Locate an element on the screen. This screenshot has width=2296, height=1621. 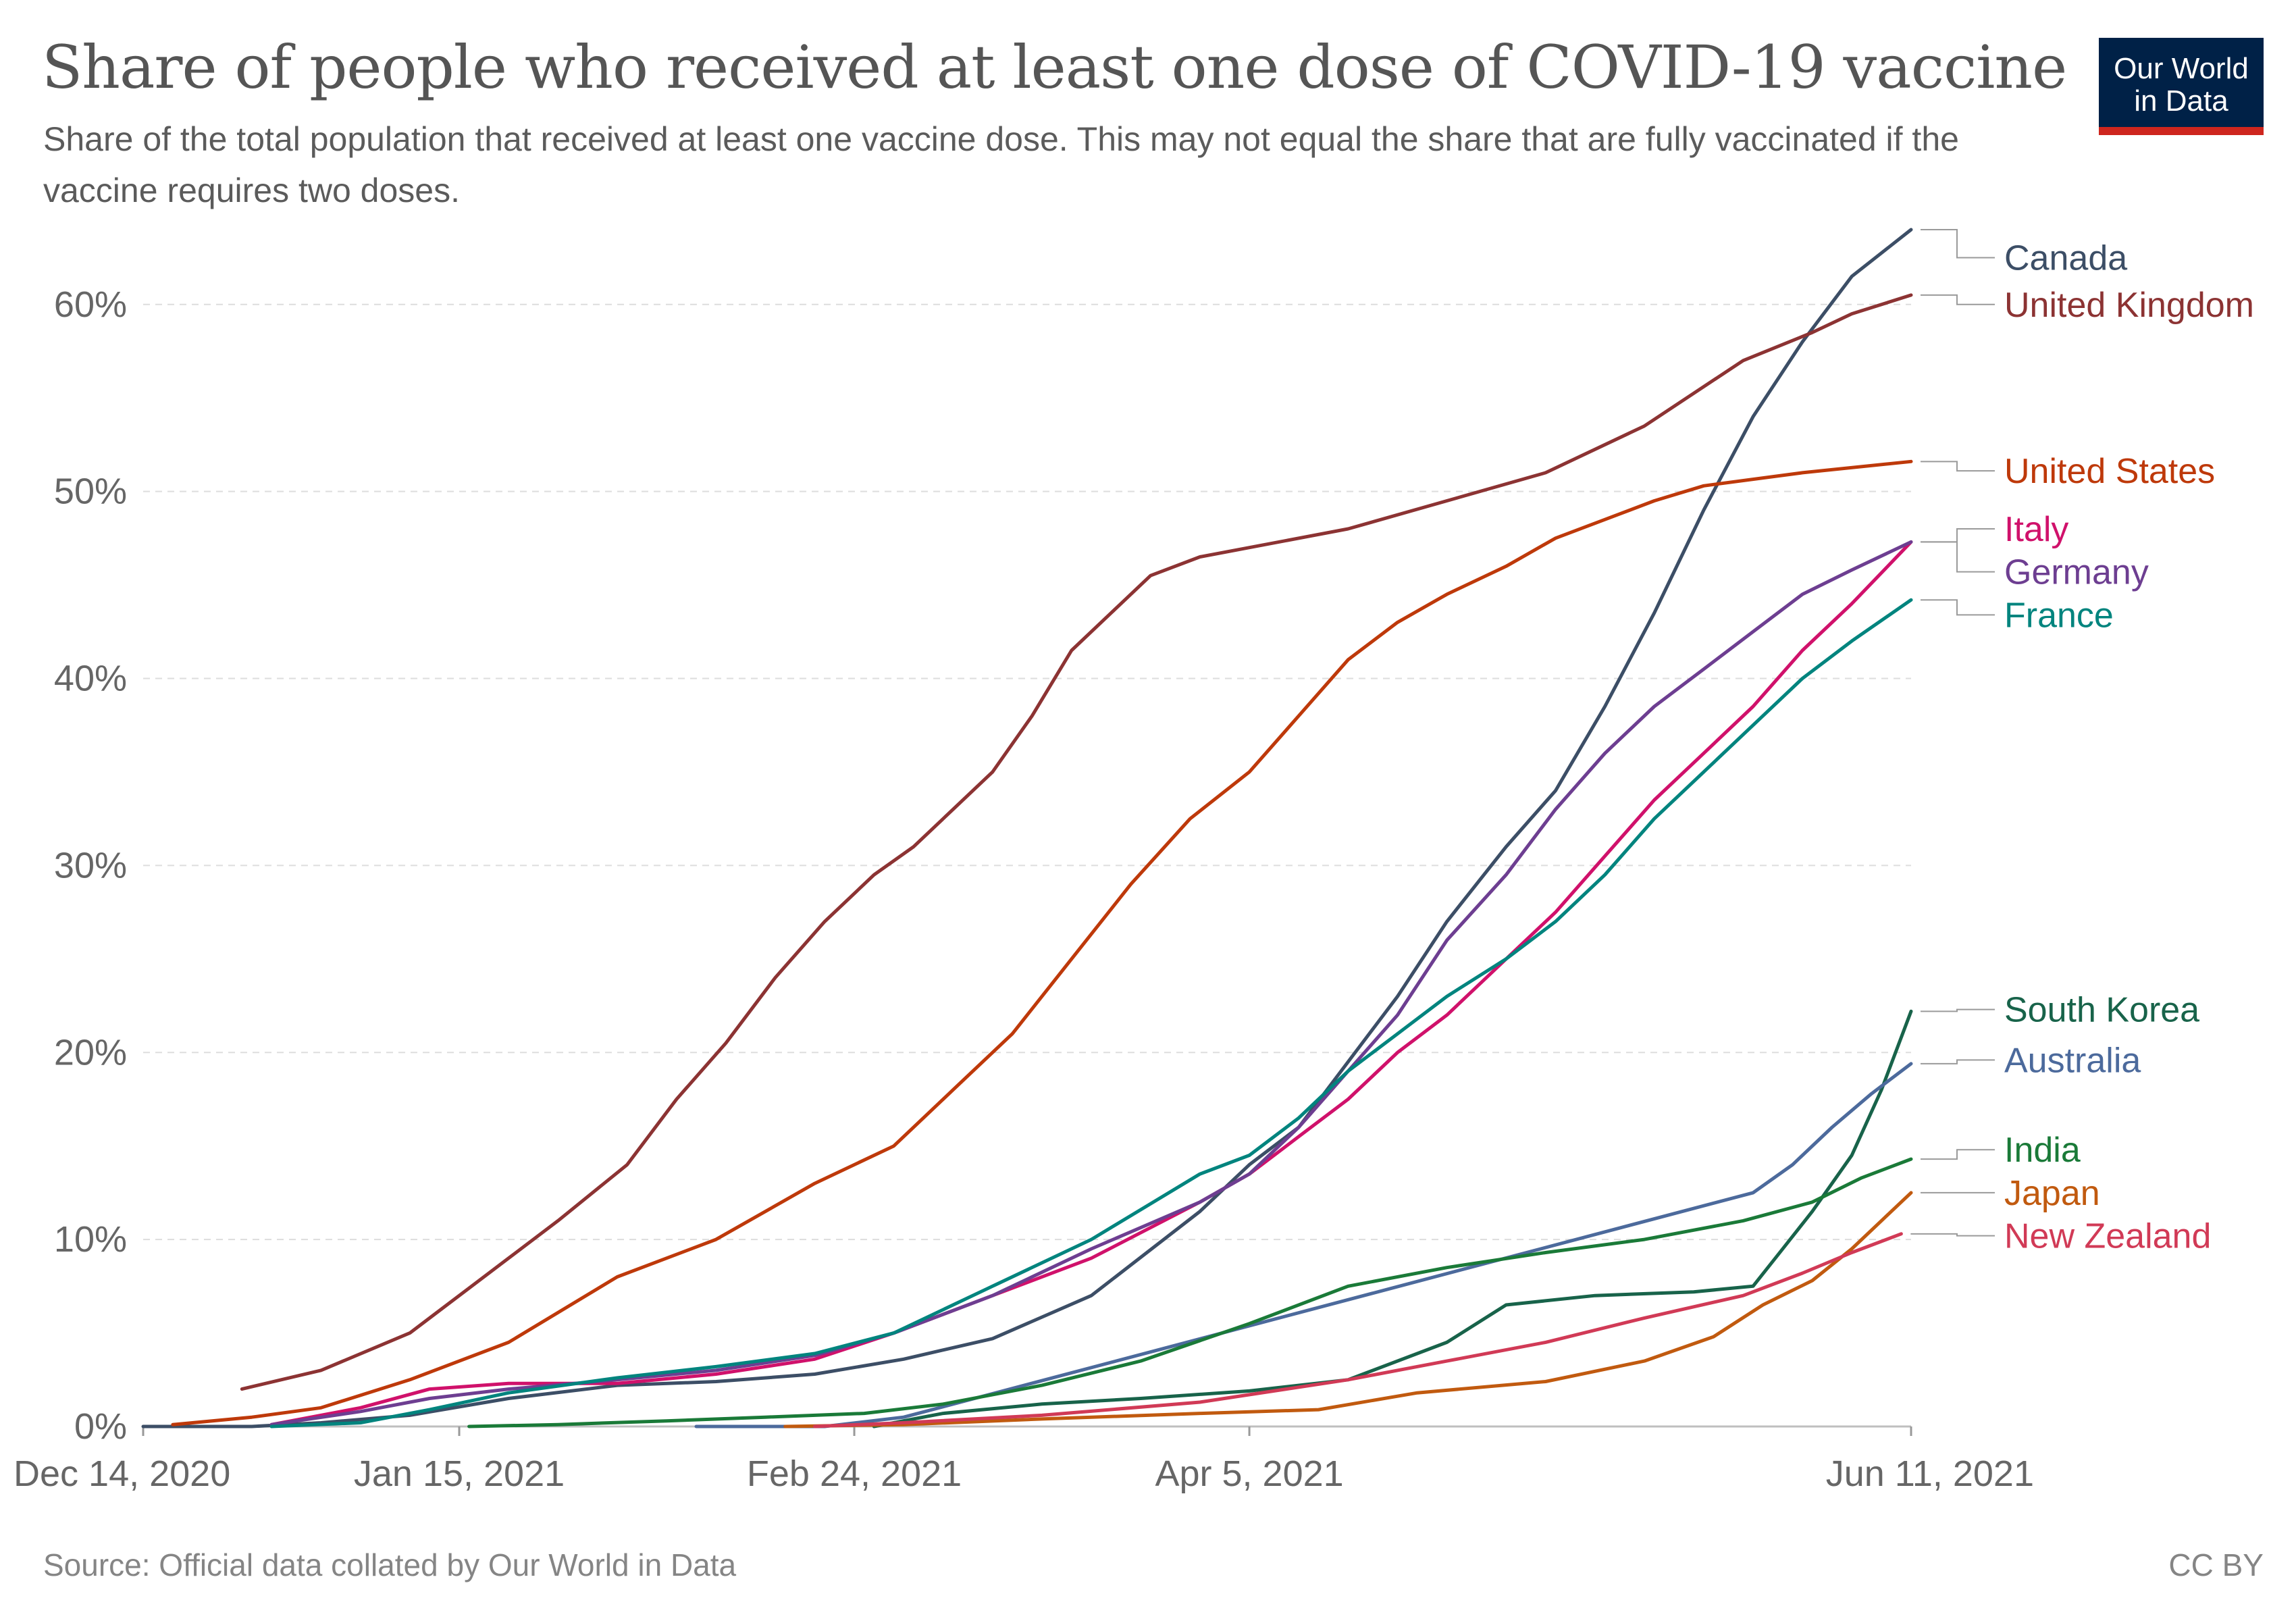
logo-line-1: Our World is located at coordinates (2181, 68).